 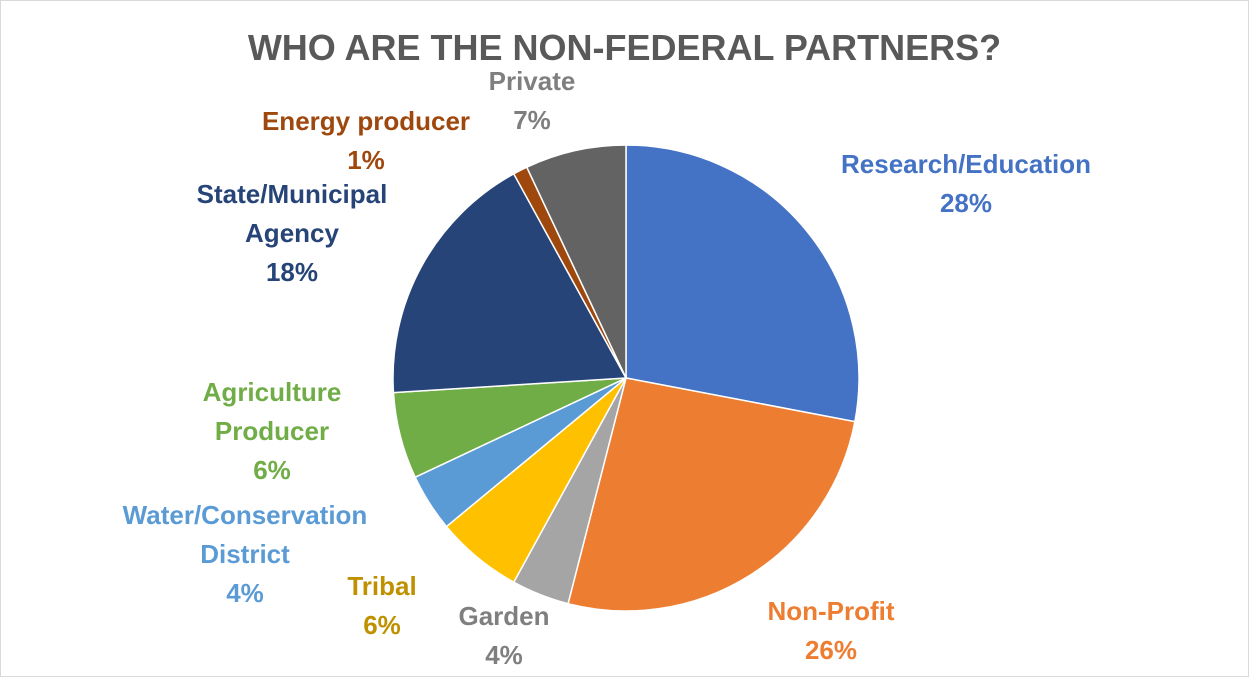 I want to click on value-label: 18%, so click(x=292, y=272).